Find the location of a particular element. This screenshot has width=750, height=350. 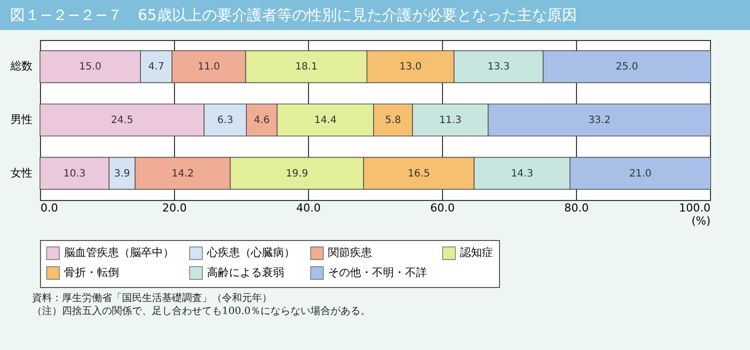

data-label: 6.3 is located at coordinates (225, 120).